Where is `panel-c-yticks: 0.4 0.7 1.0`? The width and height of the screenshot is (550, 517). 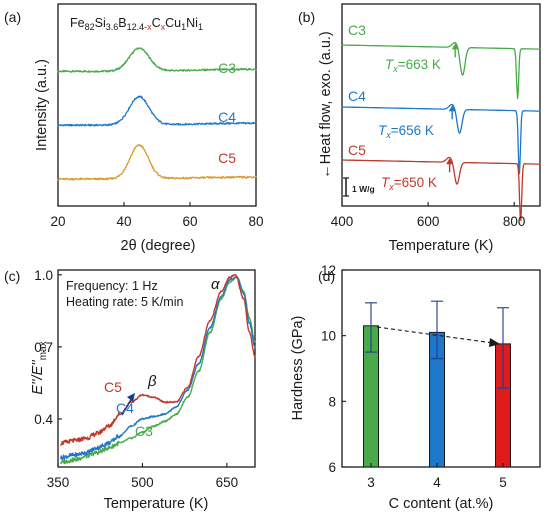
panel-c-yticks: 0.4 0.7 1.0 is located at coordinates (48, 347).